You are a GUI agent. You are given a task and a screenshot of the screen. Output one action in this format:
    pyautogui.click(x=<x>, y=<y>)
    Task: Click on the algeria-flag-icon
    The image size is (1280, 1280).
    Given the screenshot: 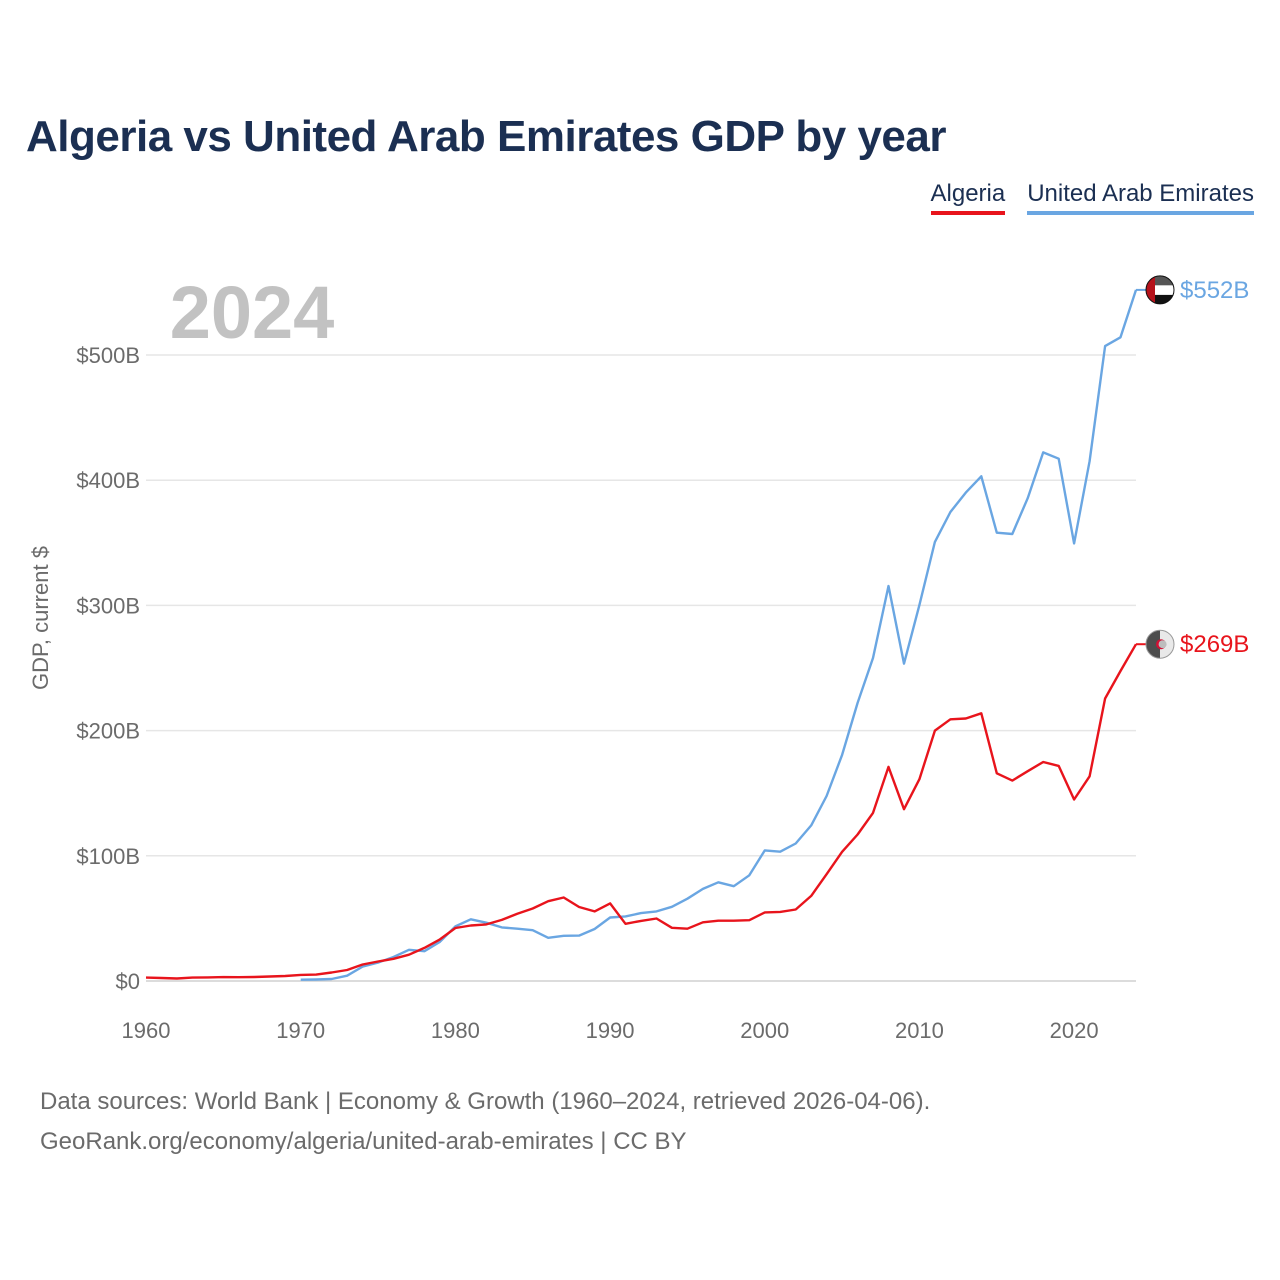 What is the action you would take?
    pyautogui.click(x=1160, y=644)
    